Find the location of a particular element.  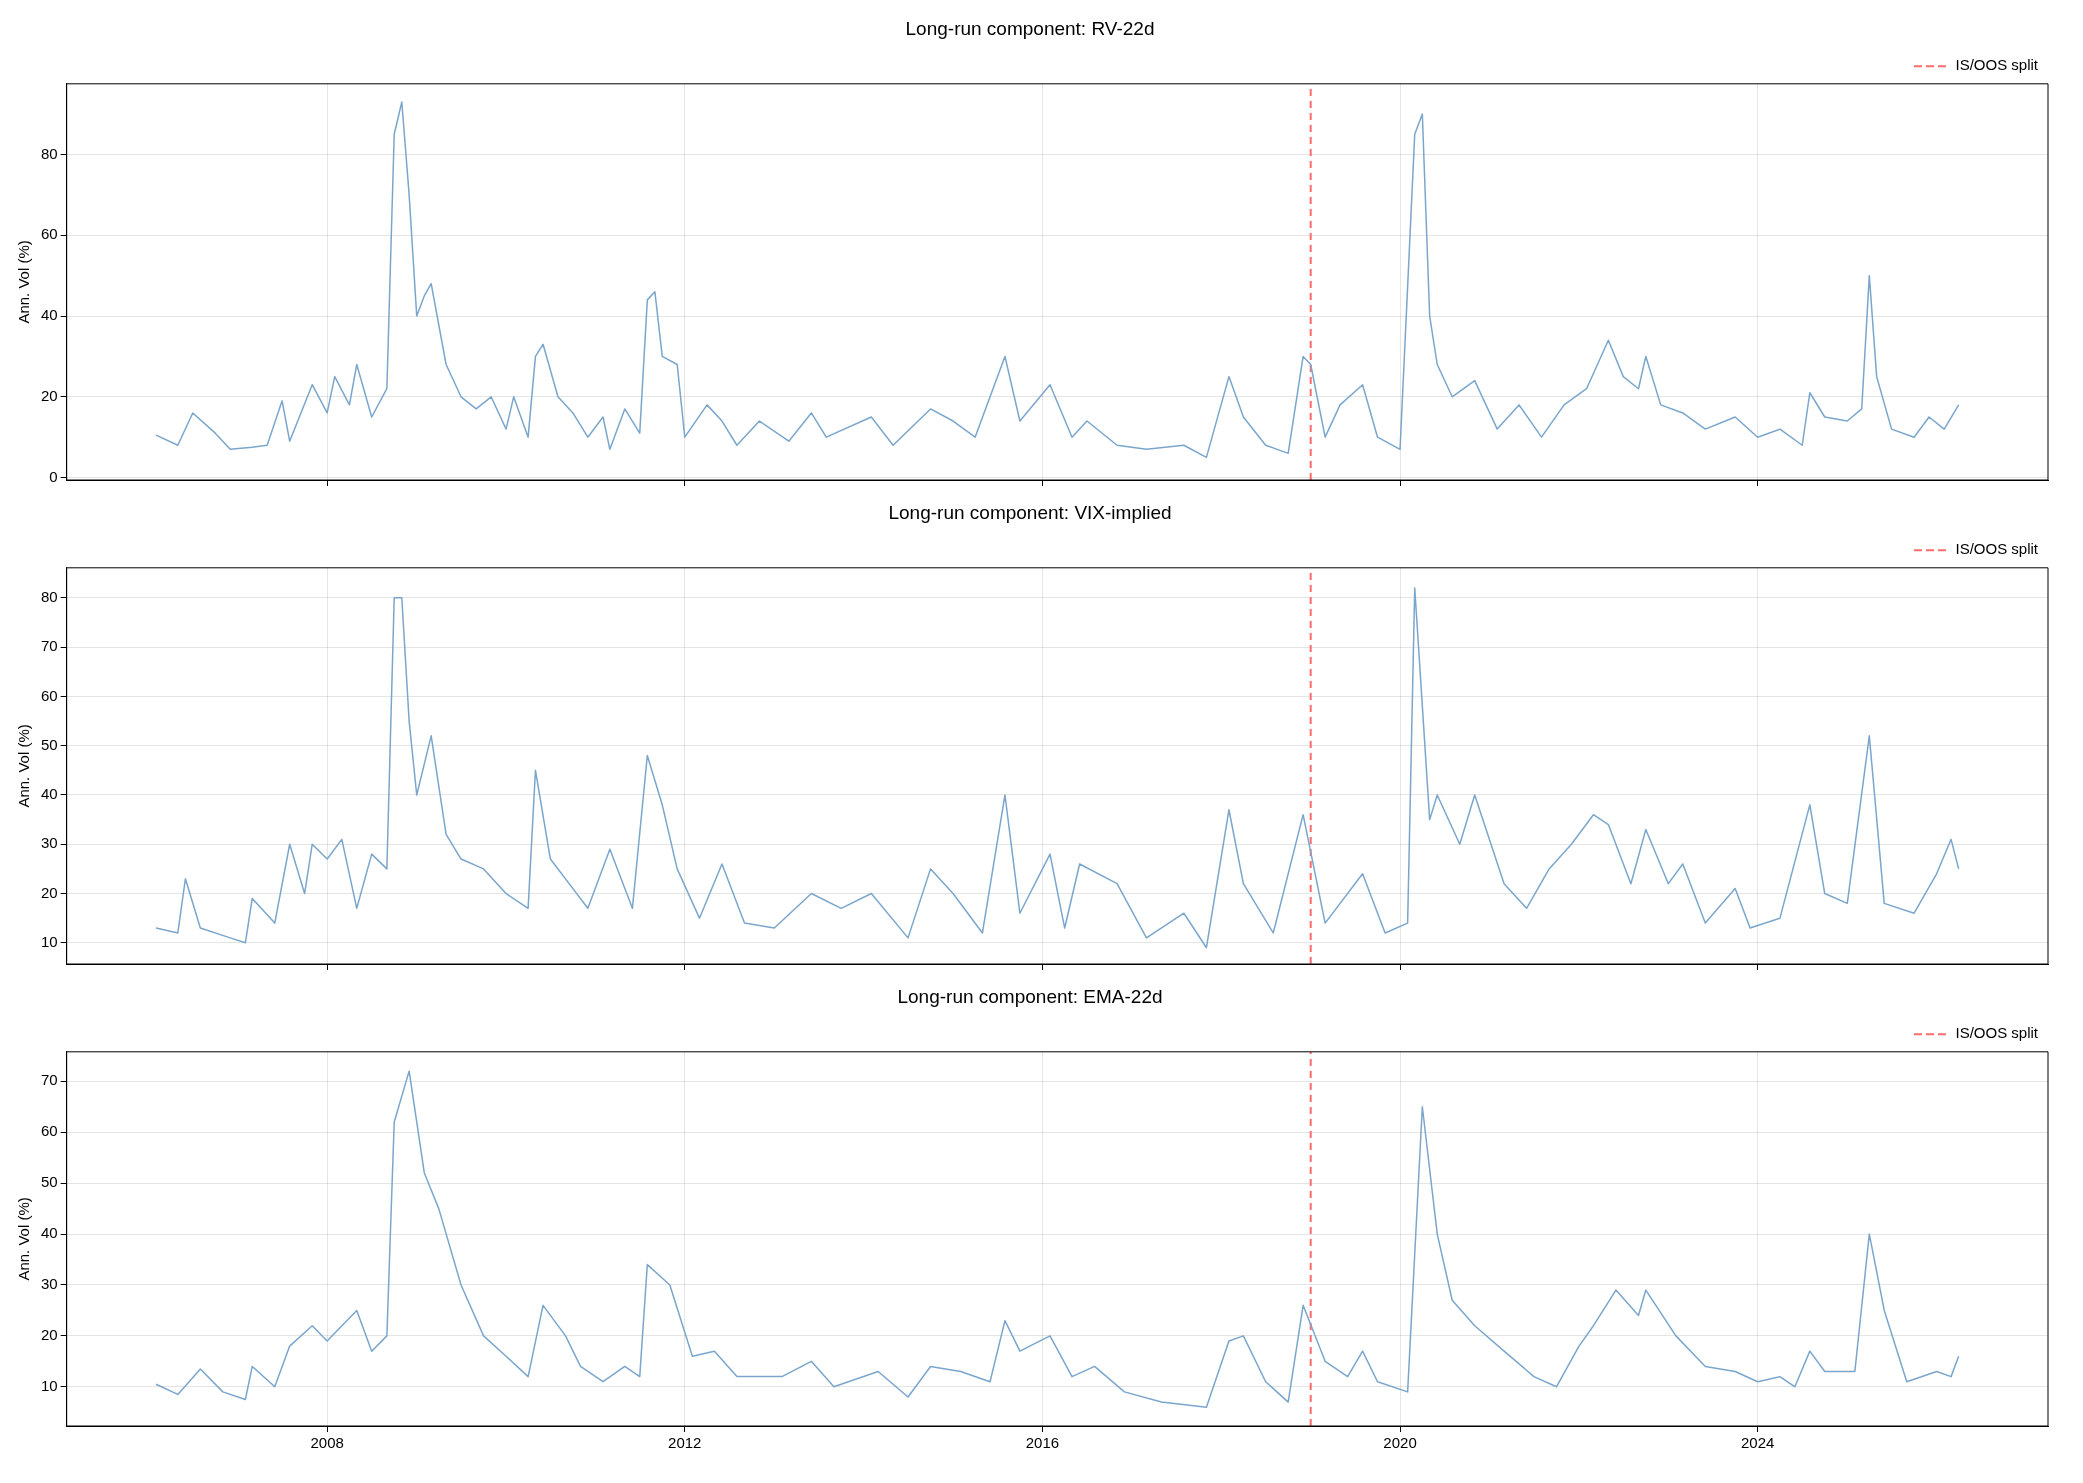

y-tick-label: 0 is located at coordinates (53, 476).